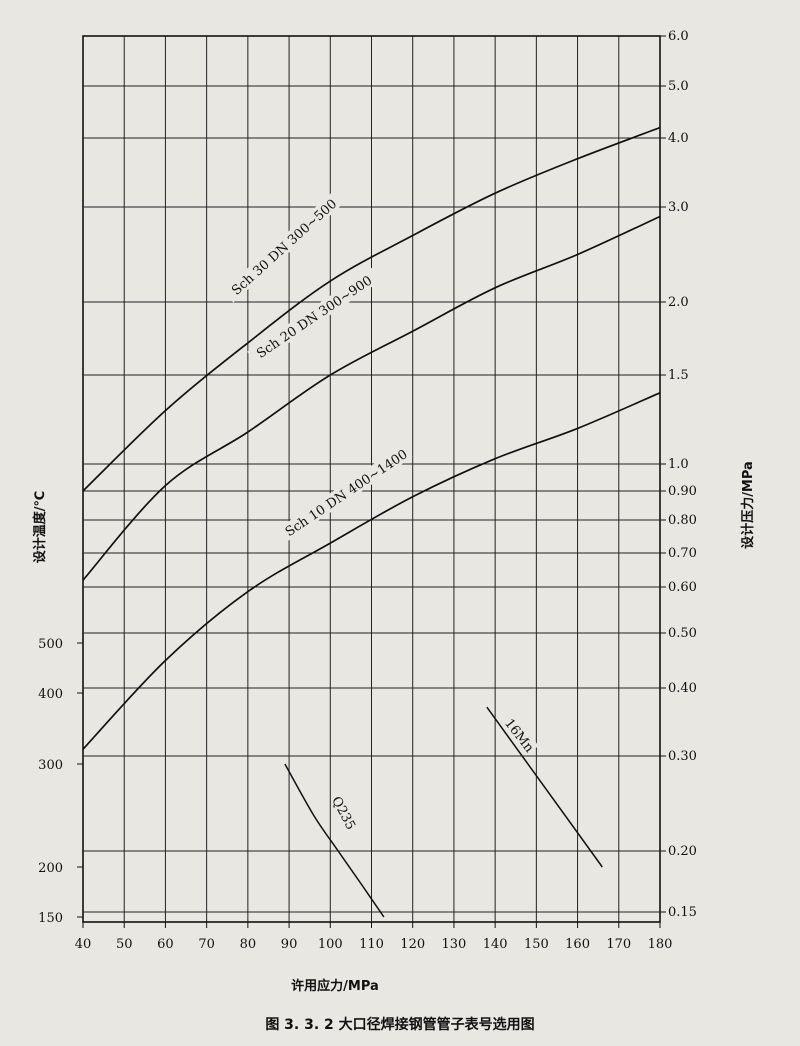 The height and width of the screenshot is (1046, 800). What do you see at coordinates (206, 944) in the screenshot?
I see `x-tick-label: 70` at bounding box center [206, 944].